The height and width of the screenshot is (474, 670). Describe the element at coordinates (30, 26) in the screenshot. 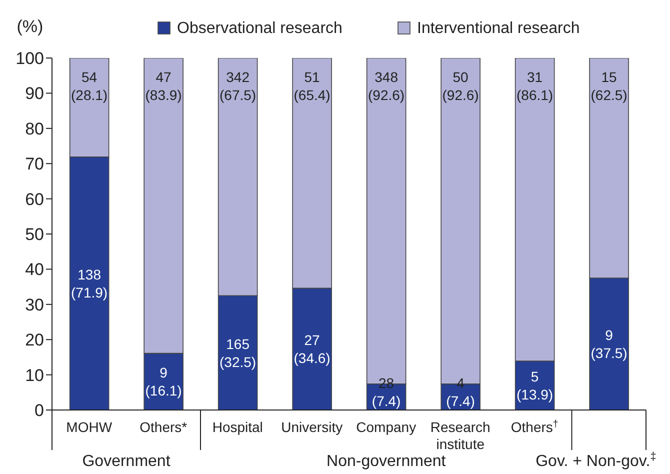

I see `y-axis-title: (%)` at that location.